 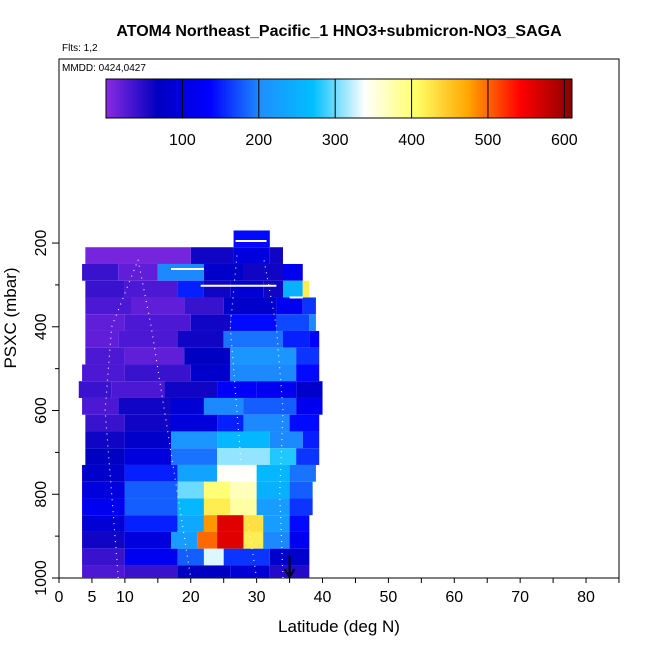 I want to click on x-axis-tick-label: 20, so click(x=191, y=597).